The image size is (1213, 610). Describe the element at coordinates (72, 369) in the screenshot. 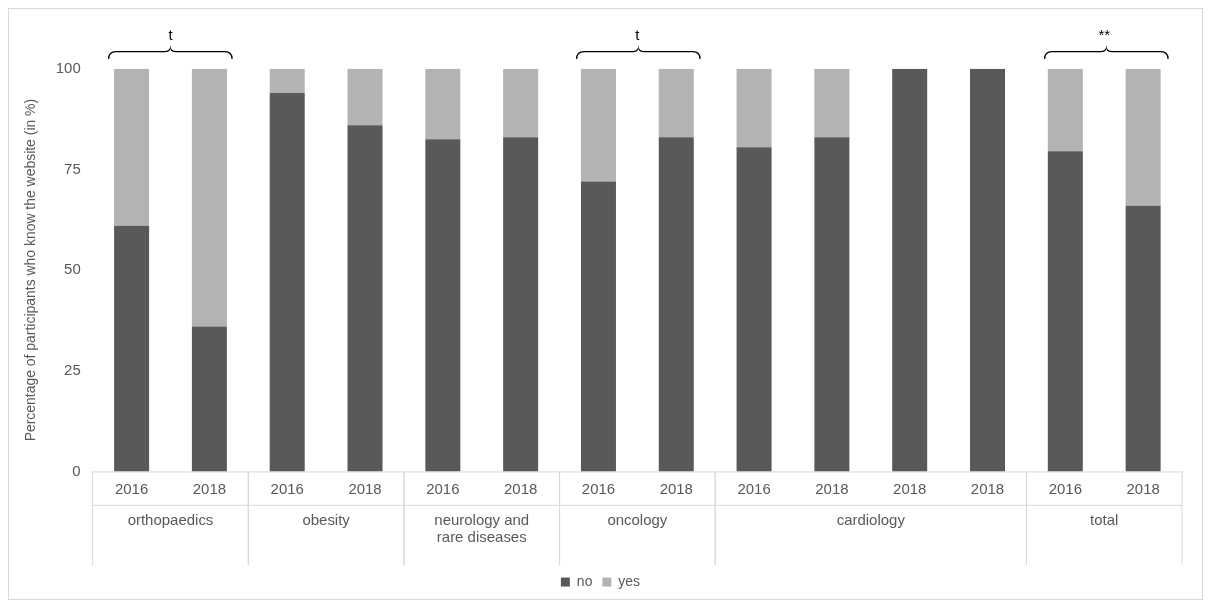

I see `y-tick-label: 25` at that location.